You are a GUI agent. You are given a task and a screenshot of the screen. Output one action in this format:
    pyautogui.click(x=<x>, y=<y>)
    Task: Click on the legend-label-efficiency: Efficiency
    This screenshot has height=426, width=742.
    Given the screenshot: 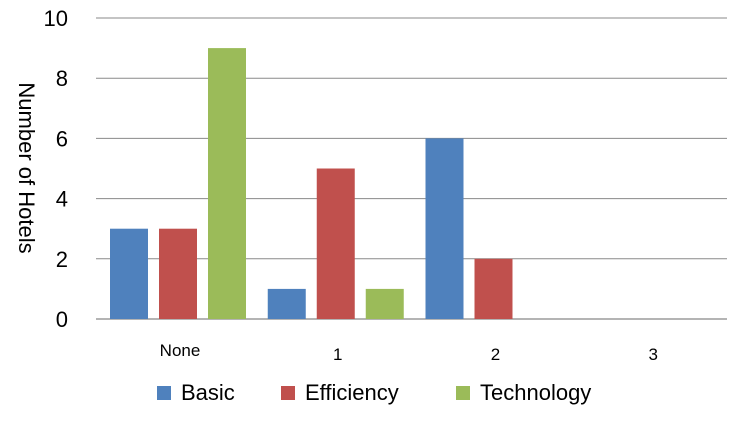 What is the action you would take?
    pyautogui.click(x=352, y=392)
    